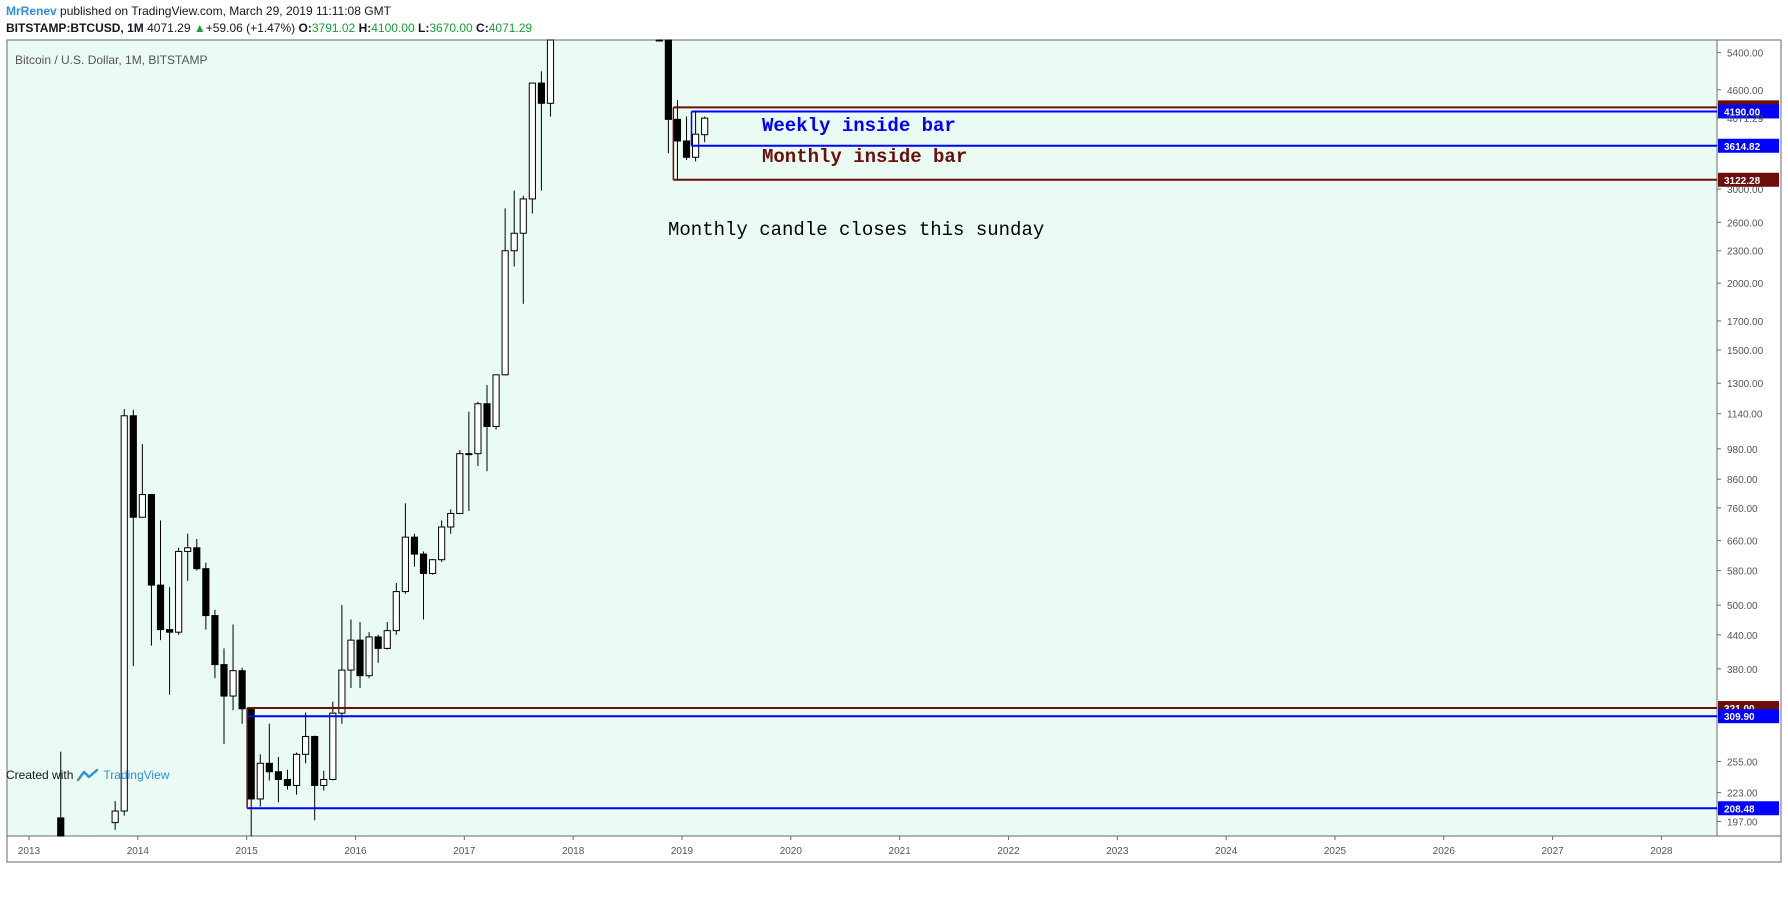  I want to click on x-tick-label: 2022, so click(1008, 851).